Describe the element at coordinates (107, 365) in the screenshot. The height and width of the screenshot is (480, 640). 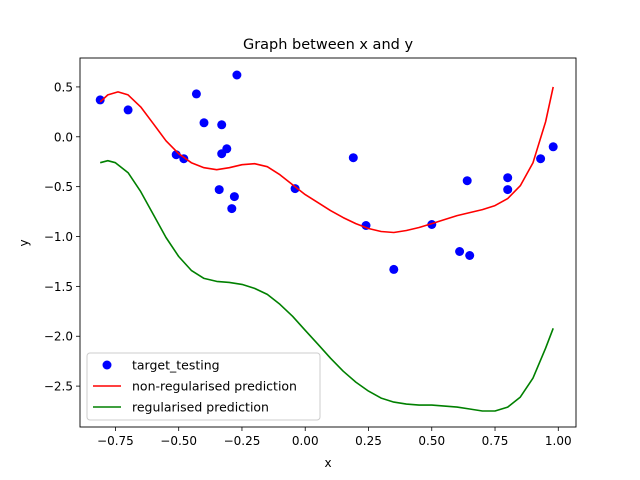
I see `legend-marker` at that location.